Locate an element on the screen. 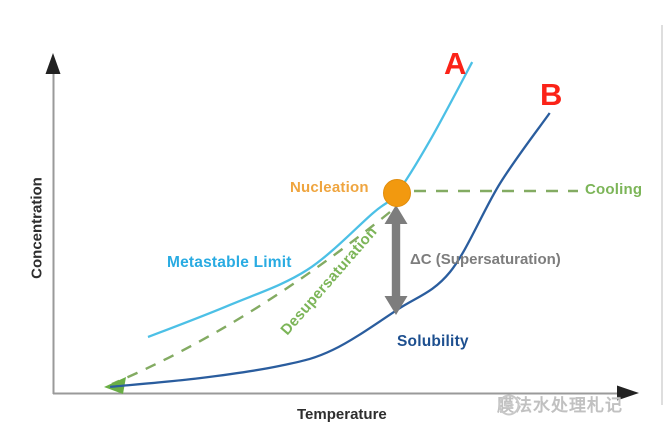 The height and width of the screenshot is (438, 666). watermark-logo-icon is located at coordinates (509, 405).